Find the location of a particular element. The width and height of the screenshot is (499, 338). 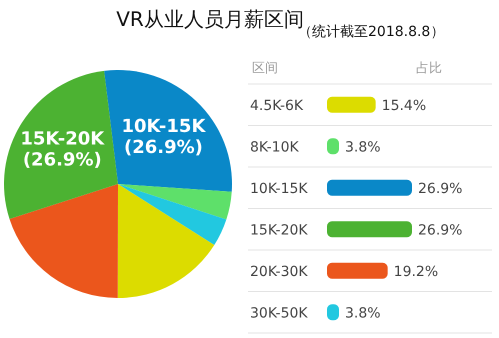

data-label: 19.2% is located at coordinates (416, 272).